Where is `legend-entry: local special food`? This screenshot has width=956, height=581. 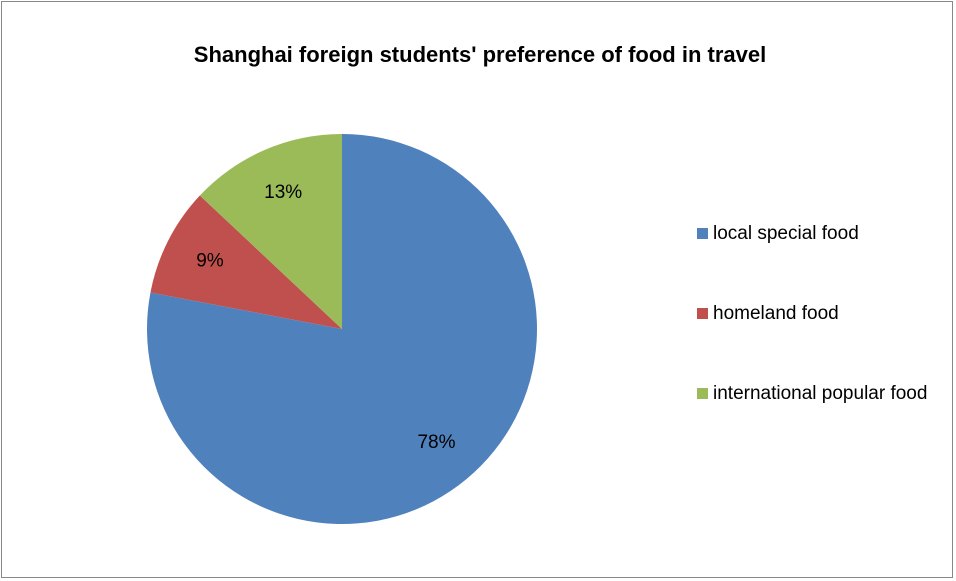 legend-entry: local special food is located at coordinates (822, 234).